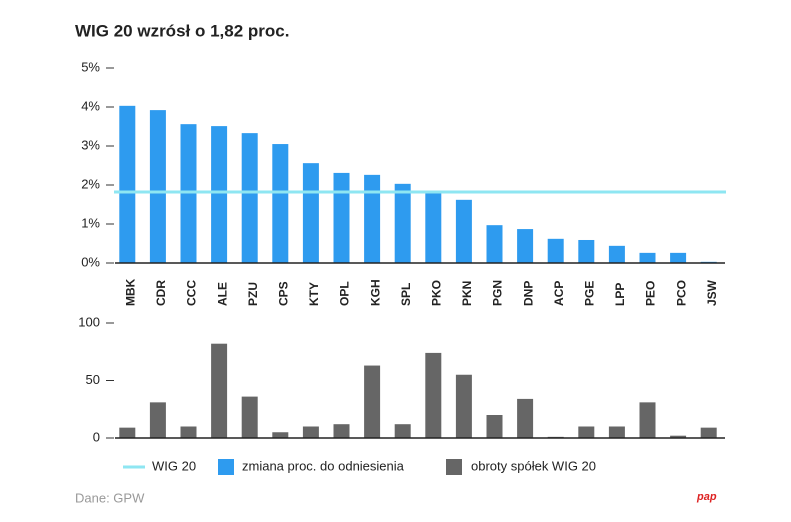 Image resolution: width=791 pixels, height=522 pixels. Describe the element at coordinates (96, 436) in the screenshot. I see `y-tick-label: 0` at that location.